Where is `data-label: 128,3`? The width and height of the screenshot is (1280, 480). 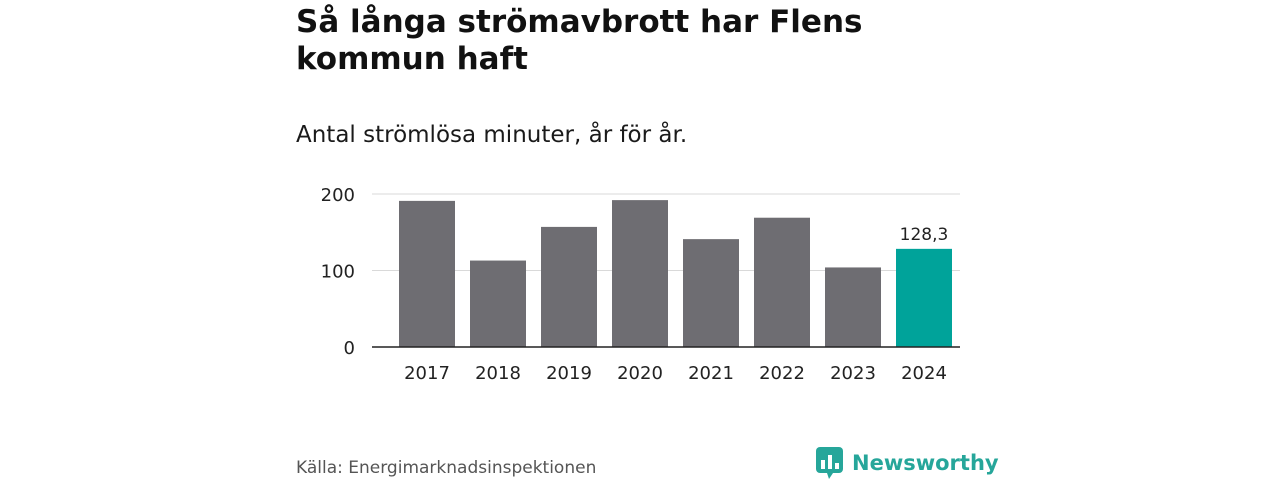
data-label: 128,3 is located at coordinates (924, 235).